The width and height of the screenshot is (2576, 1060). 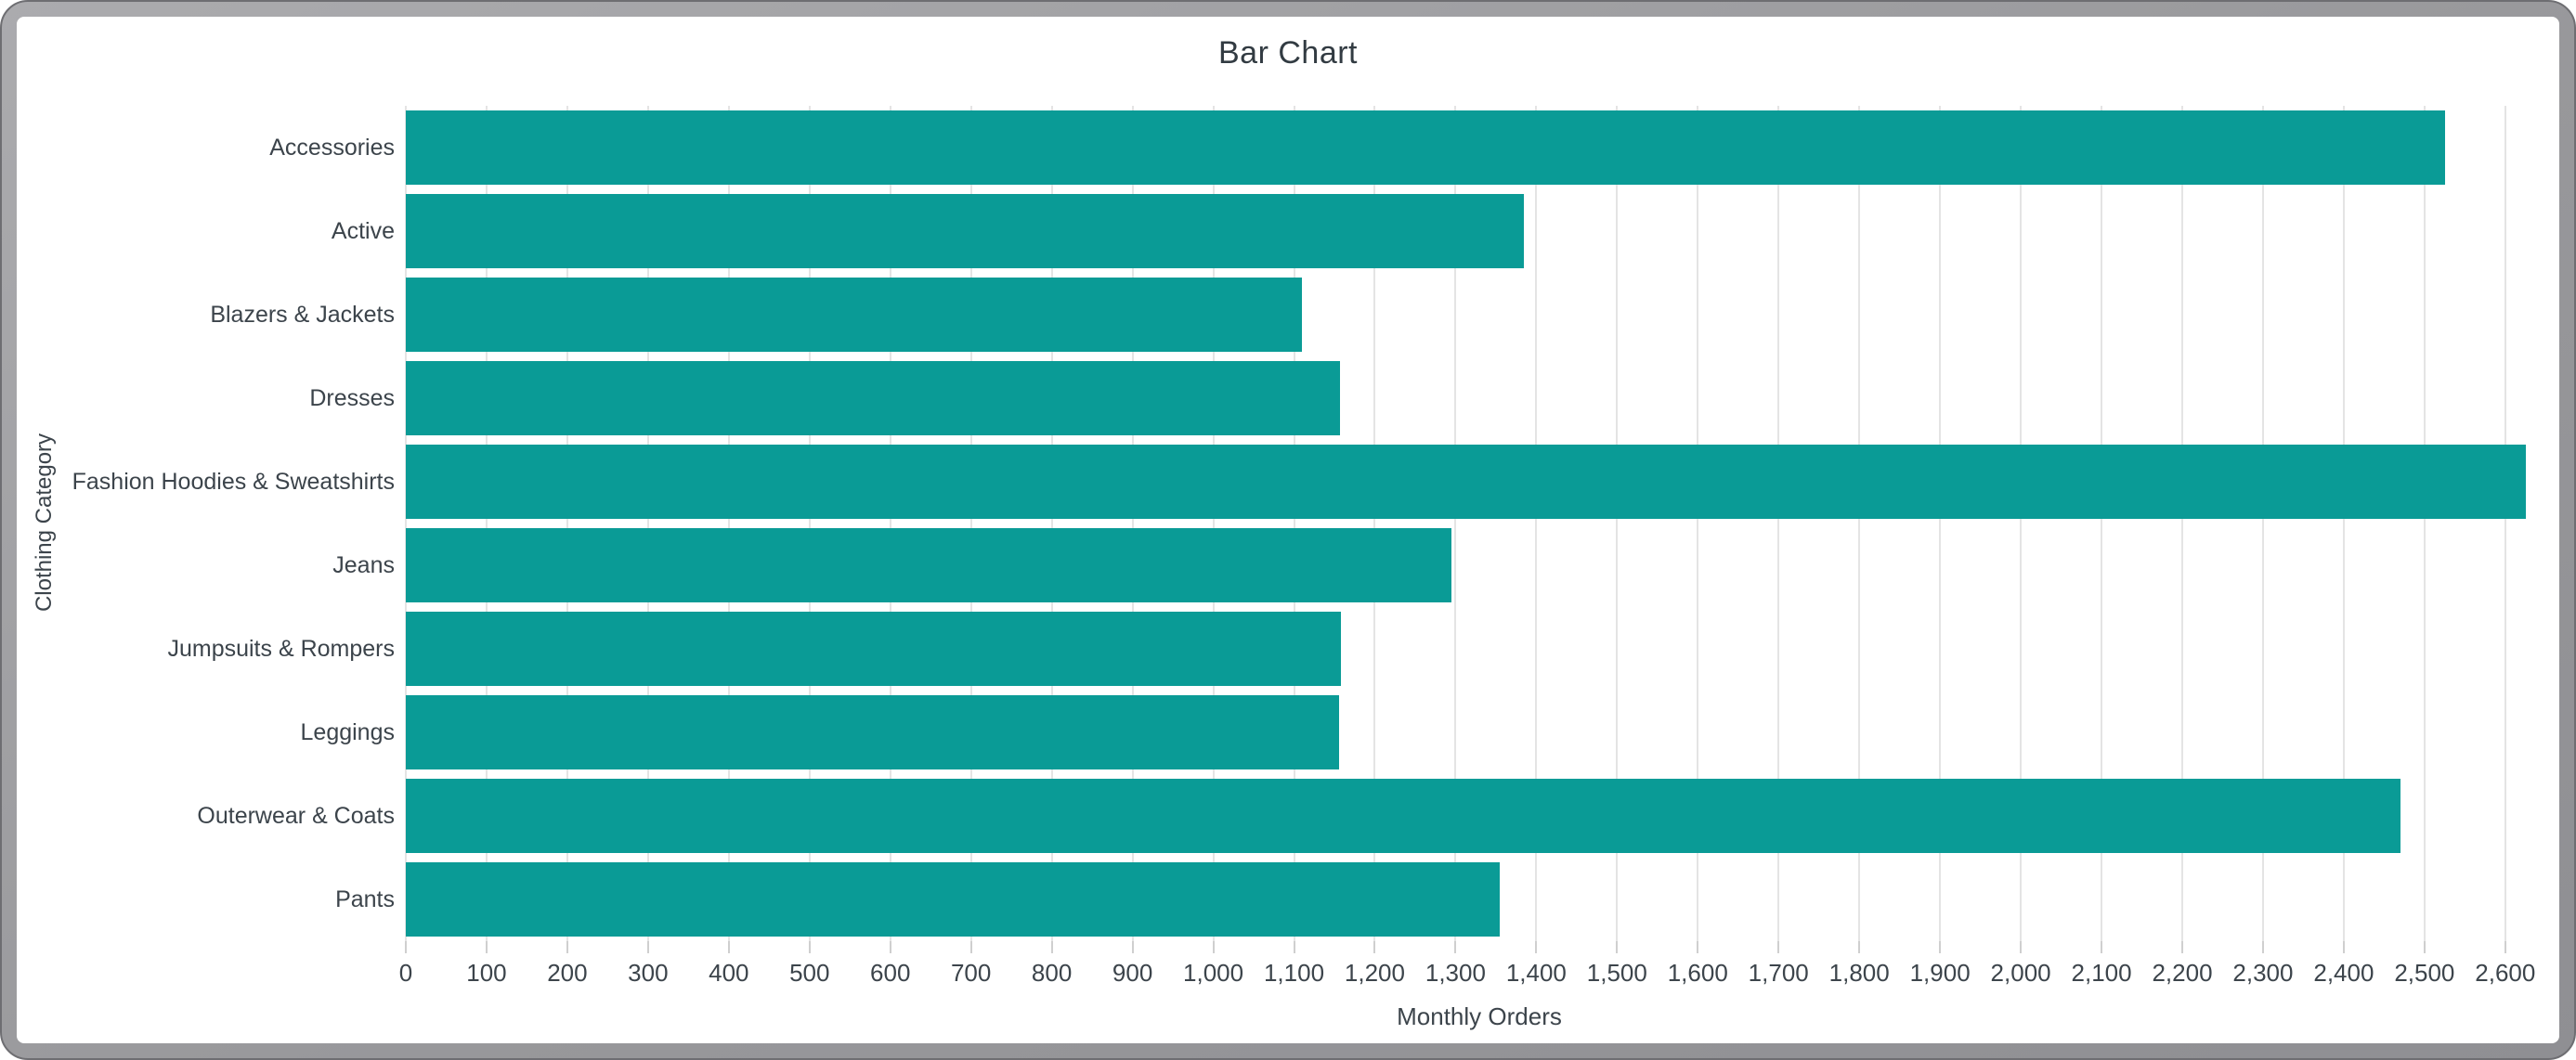 What do you see at coordinates (1479, 1016) in the screenshot?
I see `x-axis-title: Monthly Orders` at bounding box center [1479, 1016].